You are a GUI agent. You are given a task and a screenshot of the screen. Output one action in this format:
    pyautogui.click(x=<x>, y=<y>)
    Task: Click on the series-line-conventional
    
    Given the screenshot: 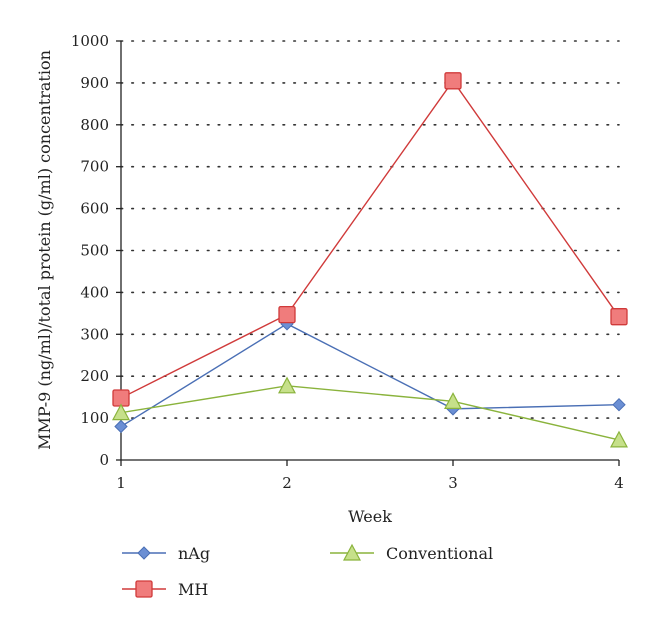 What is the action you would take?
    pyautogui.click(x=370, y=413)
    